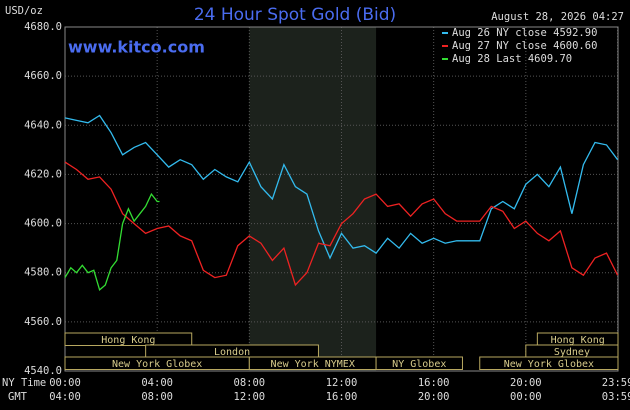  Describe the element at coordinates (43, 27) in the screenshot. I see `y-tick-label: 4680.0` at that location.